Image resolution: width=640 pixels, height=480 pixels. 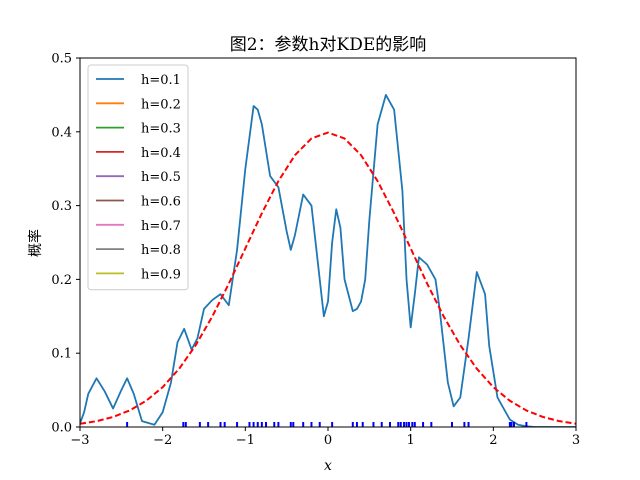 What do you see at coordinates (245, 440) in the screenshot?
I see `x-tick-label-2: −1` at bounding box center [245, 440].